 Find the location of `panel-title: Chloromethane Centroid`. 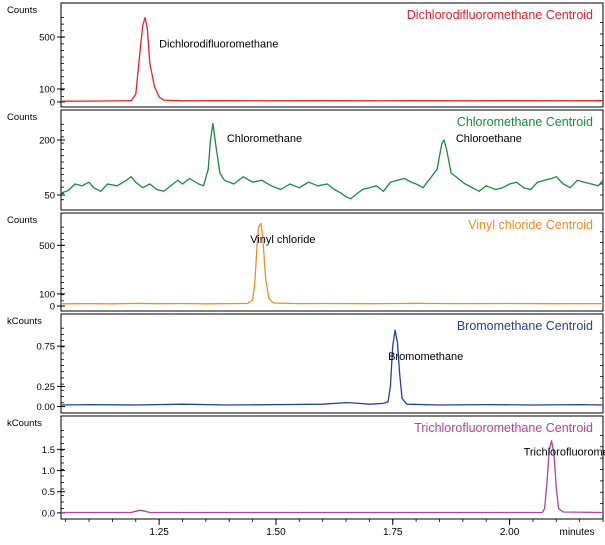

panel-title: Chloromethane Centroid is located at coordinates (525, 122).